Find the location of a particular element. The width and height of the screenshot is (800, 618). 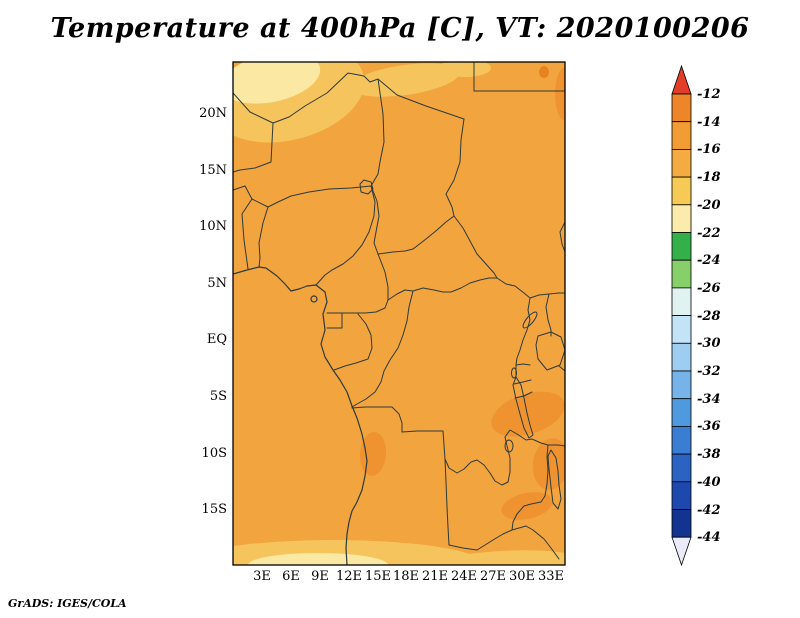

lake-tanganyika is located at coordinates (523, 407).